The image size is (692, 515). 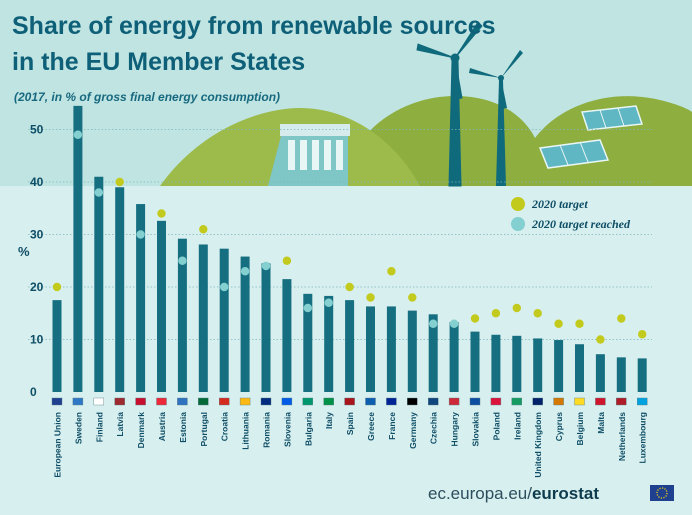 What do you see at coordinates (537, 401) in the screenshot?
I see `flag-united-kingdom` at bounding box center [537, 401].